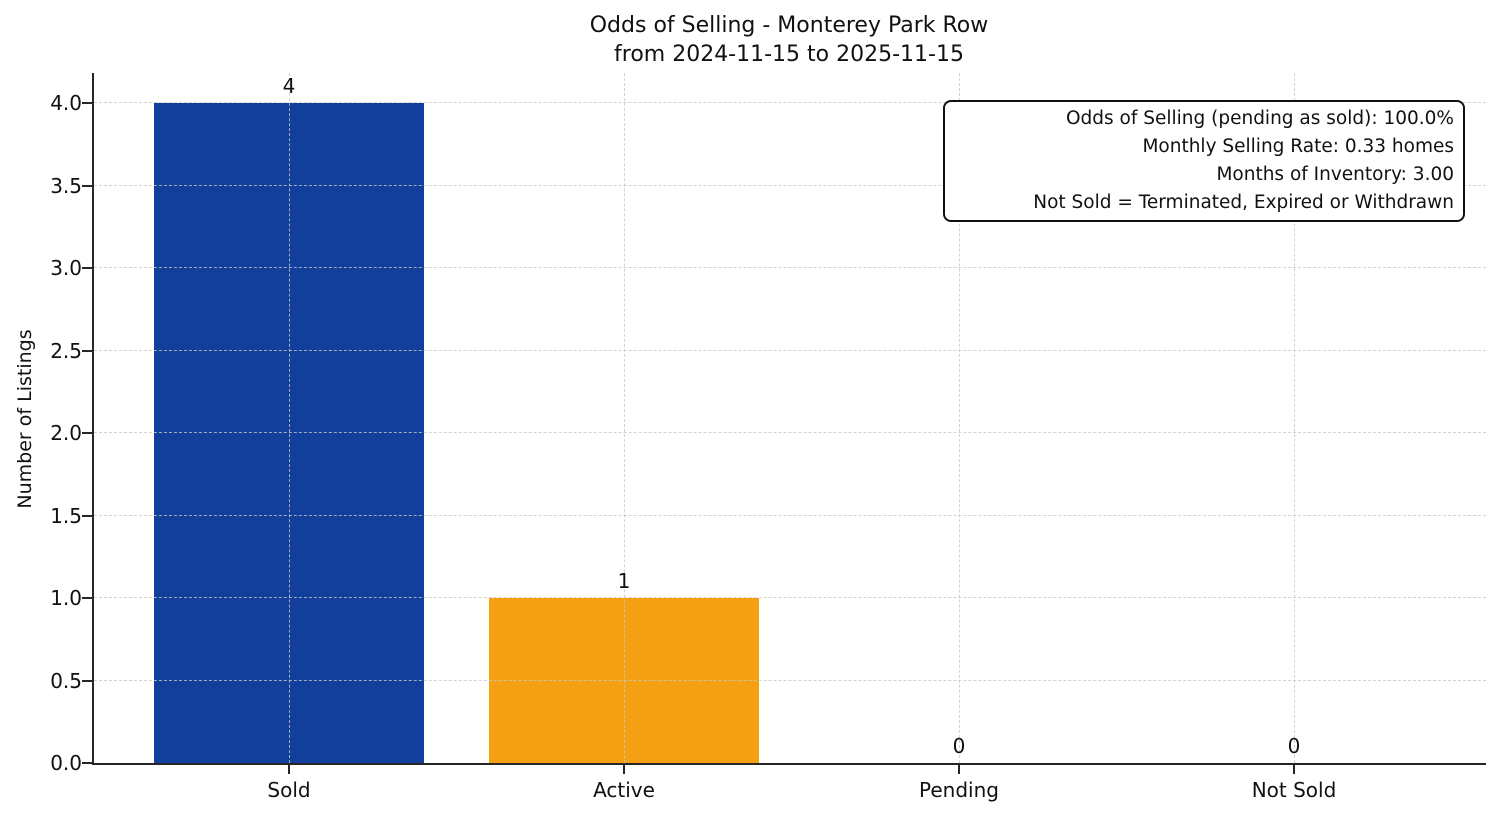  Describe the element at coordinates (1294, 790) in the screenshot. I see `x-tick-label-not-sold: Not Sold` at that location.